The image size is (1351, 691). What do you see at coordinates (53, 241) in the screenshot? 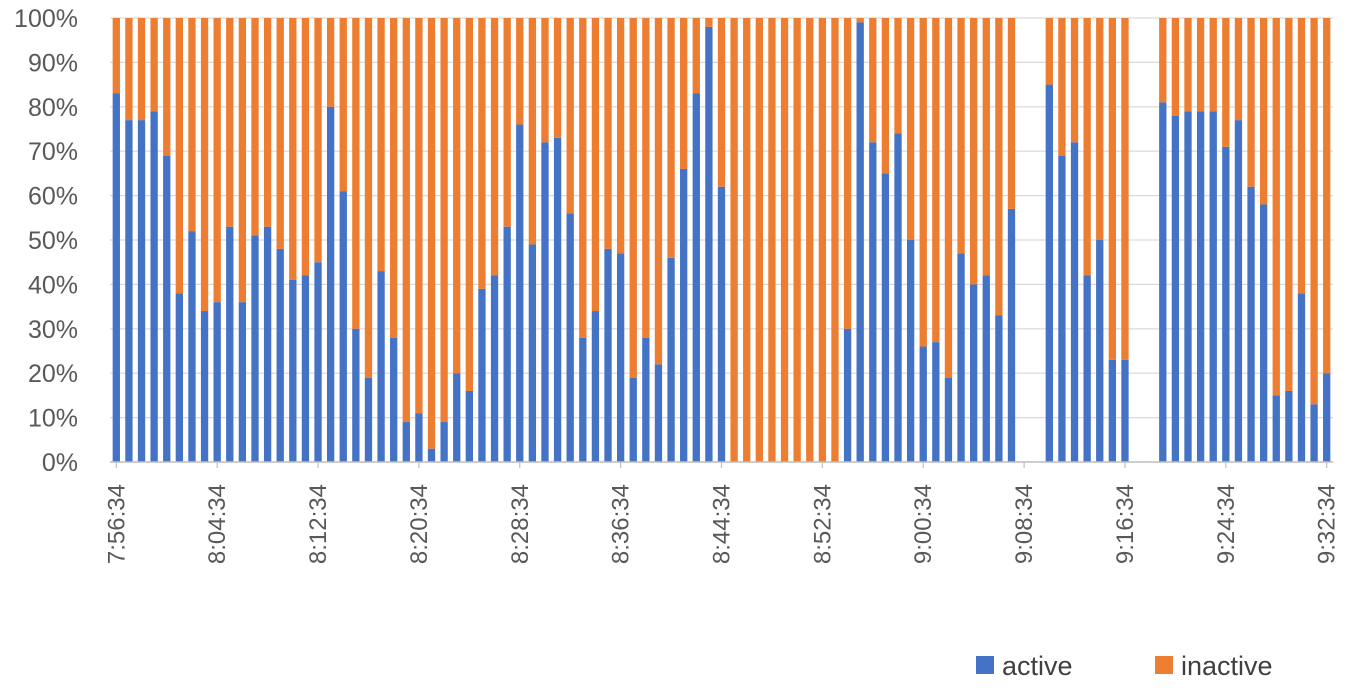
I see `y-tick-label: 50%` at bounding box center [53, 241].